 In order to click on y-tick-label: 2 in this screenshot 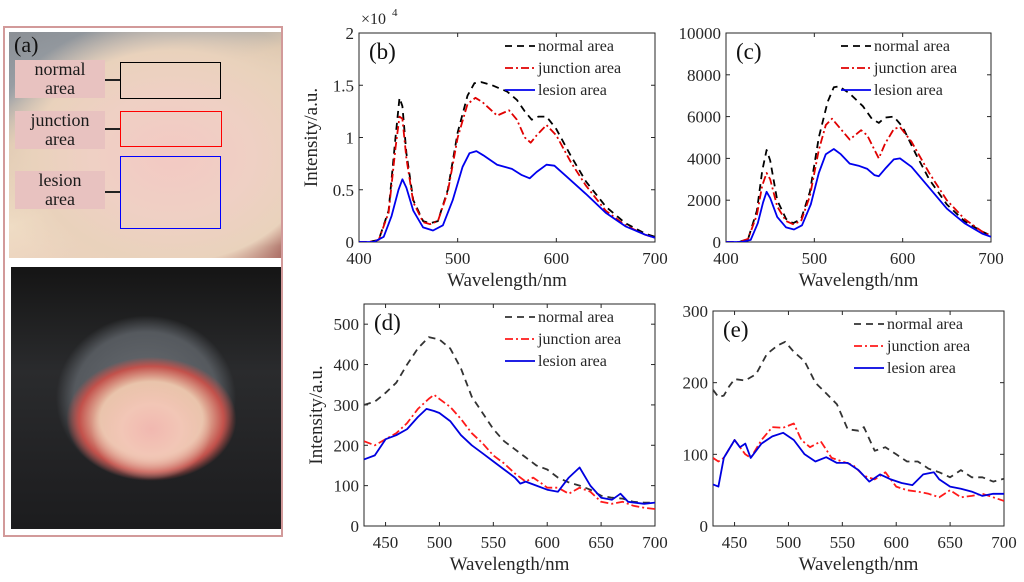, I will do `click(350, 33)`.